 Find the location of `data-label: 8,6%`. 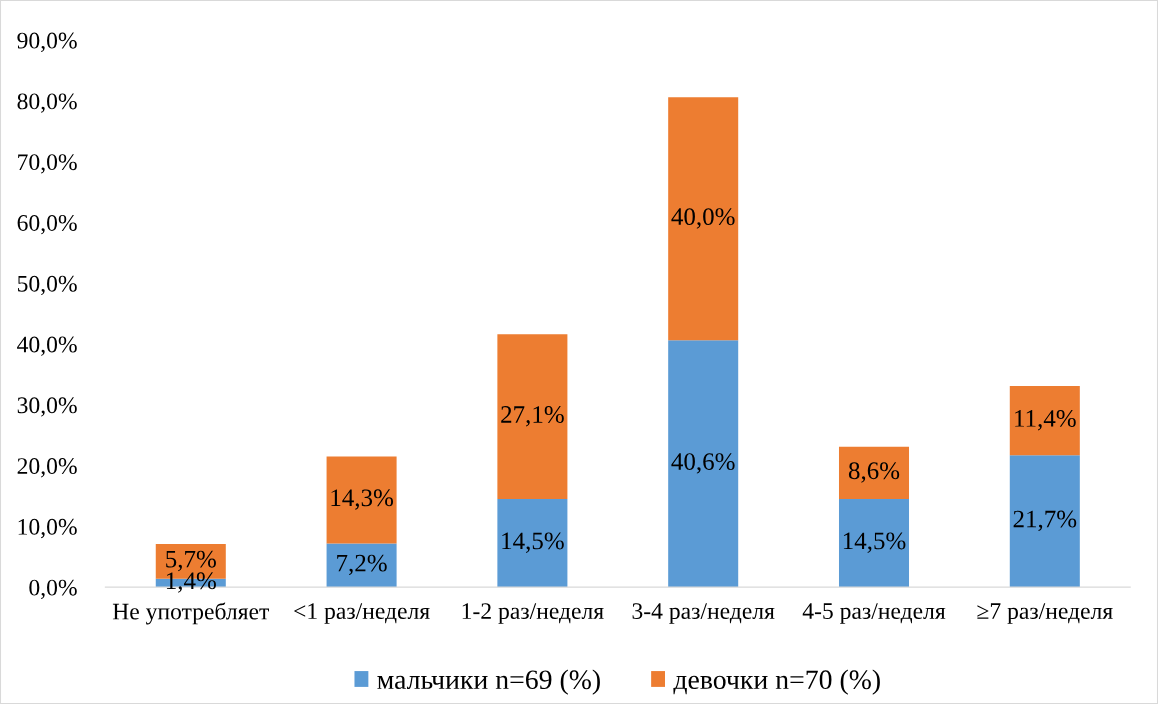

data-label: 8,6% is located at coordinates (874, 472).